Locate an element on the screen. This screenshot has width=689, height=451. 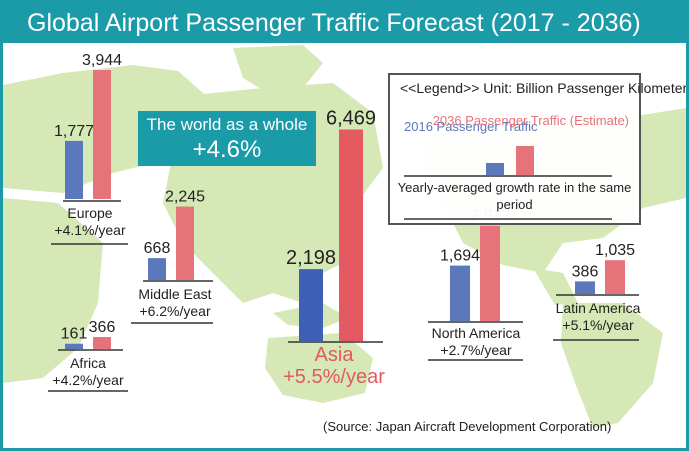
growth-rate-latin-america: +5.1%/year is located at coordinates (598, 325).